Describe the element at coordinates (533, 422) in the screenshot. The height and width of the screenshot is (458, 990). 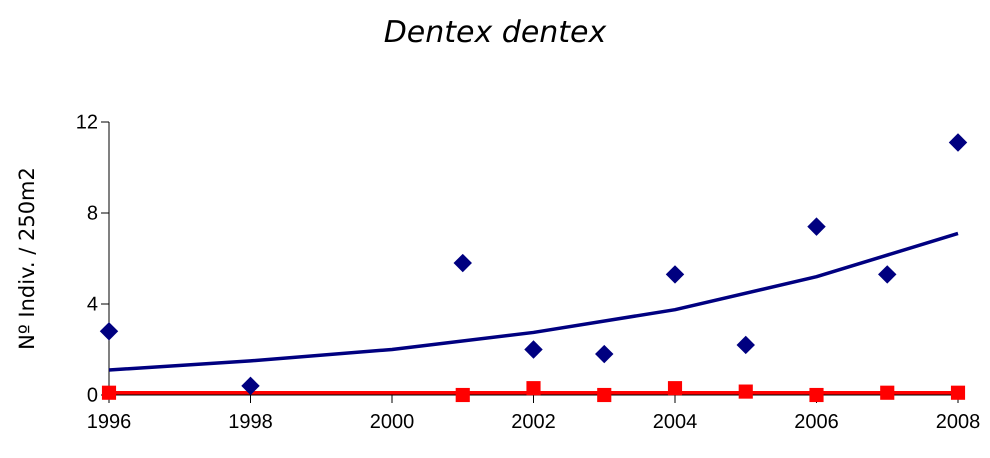
I see `x-tick-label: 2002` at that location.